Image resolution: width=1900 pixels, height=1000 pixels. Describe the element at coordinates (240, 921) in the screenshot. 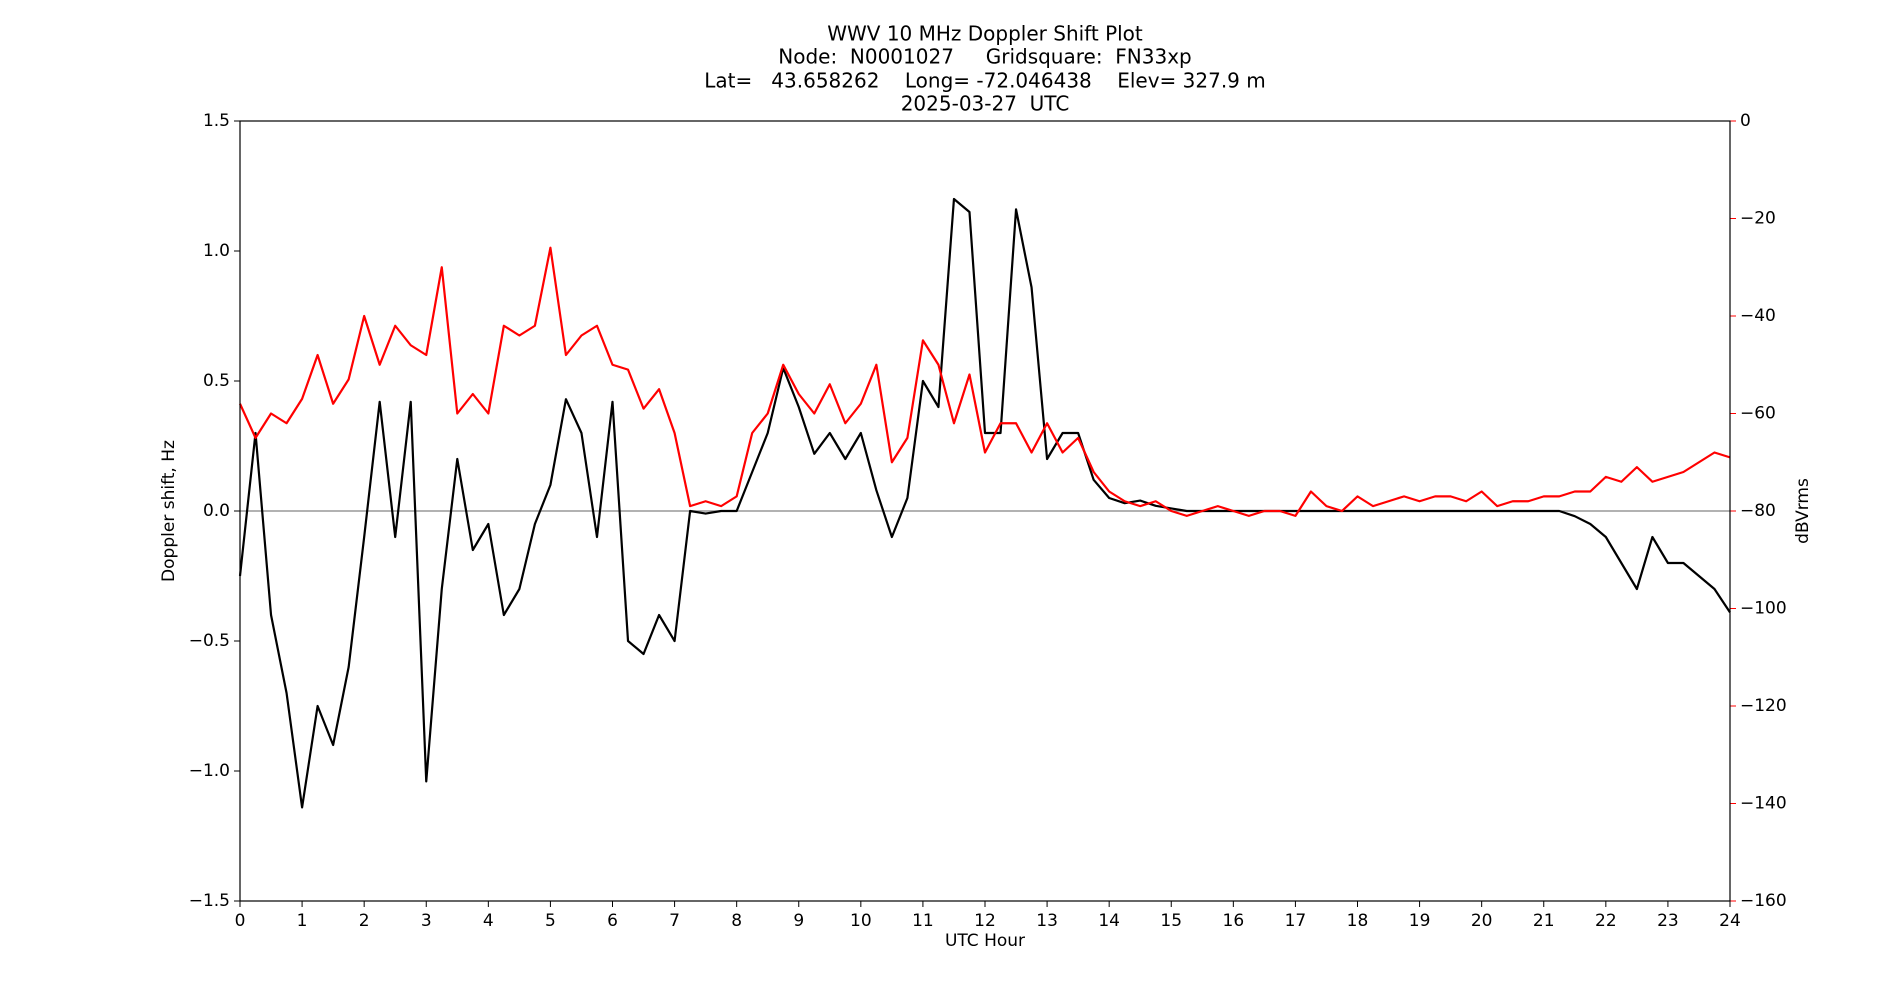

I see `x-tick-label: 0` at that location.